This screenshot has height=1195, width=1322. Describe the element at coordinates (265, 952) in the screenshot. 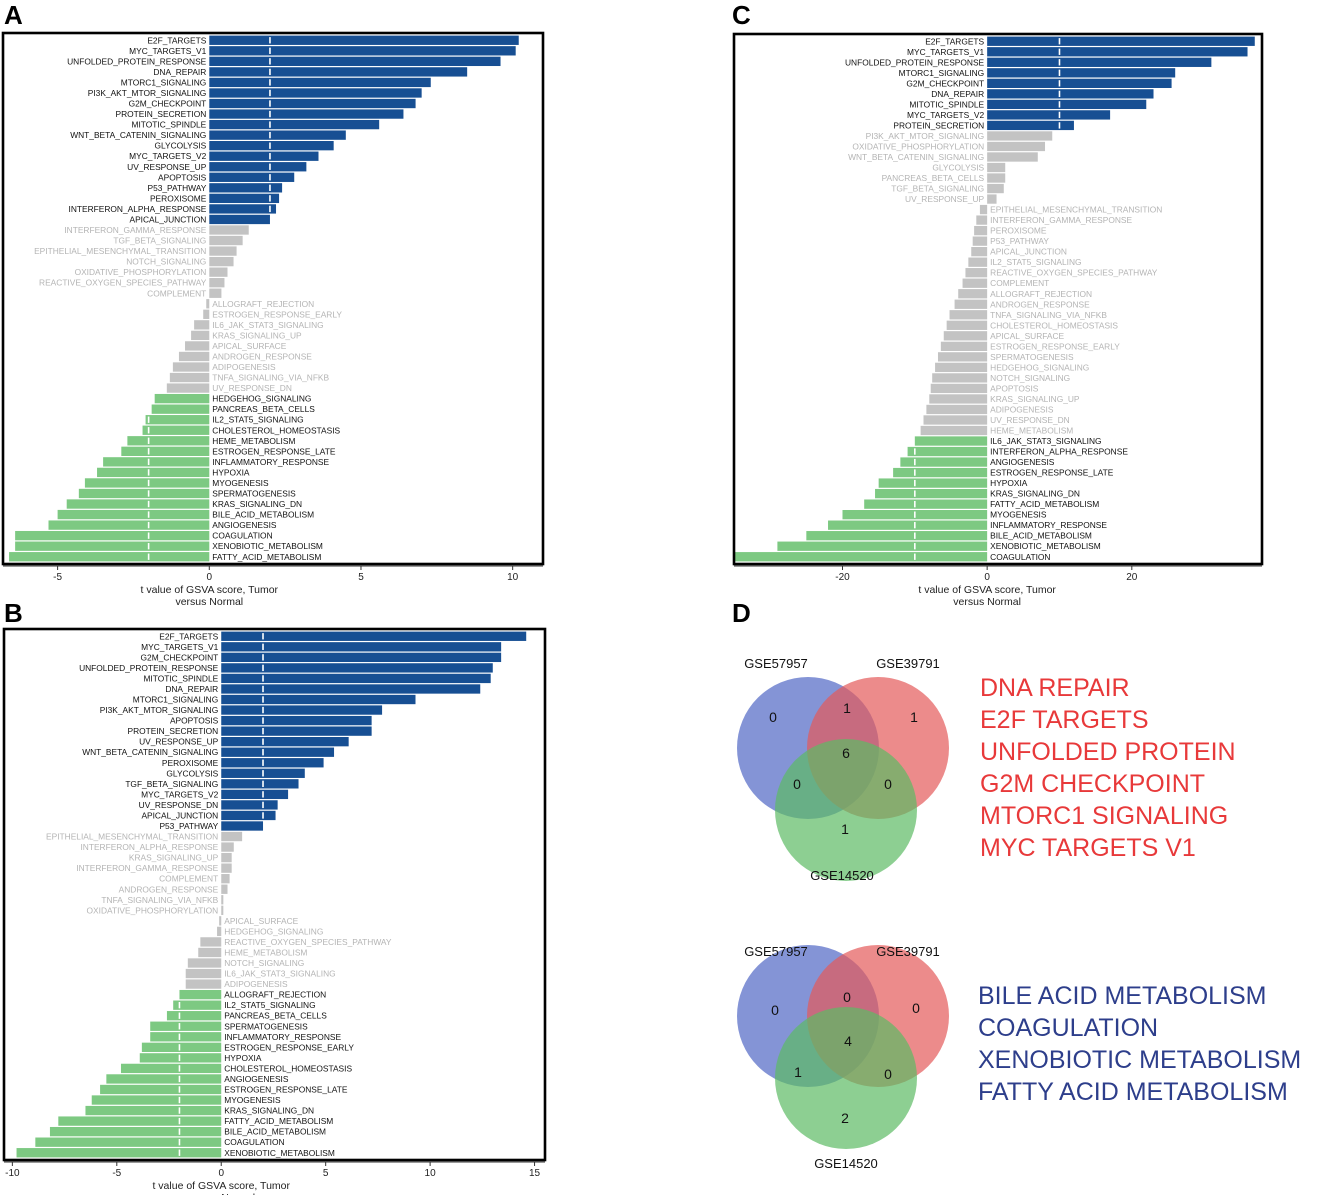

I see `pathway-label: HEME_METABOLISM` at that location.